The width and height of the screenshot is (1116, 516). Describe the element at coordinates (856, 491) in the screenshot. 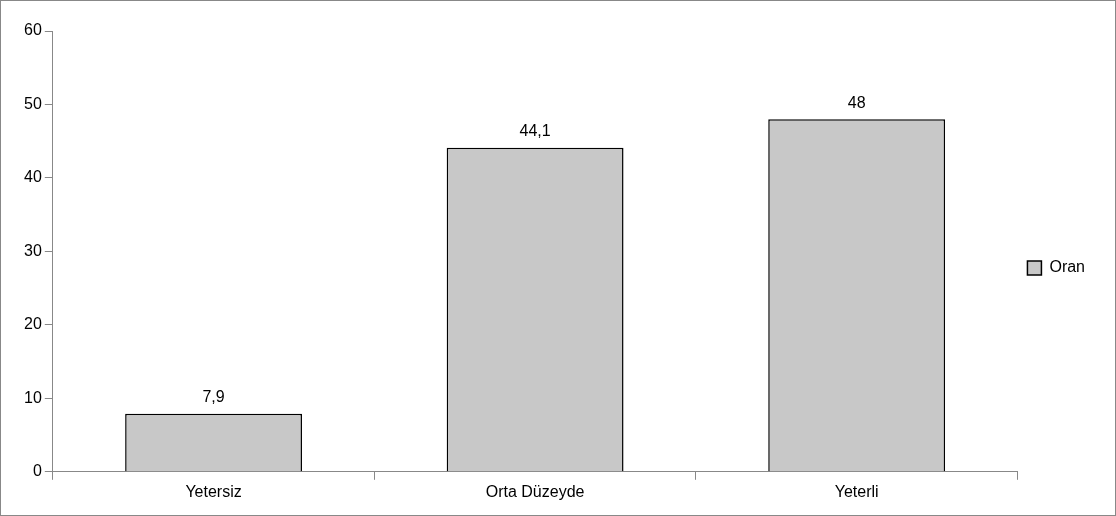

I see `x-tick-label: Yeterli` at that location.